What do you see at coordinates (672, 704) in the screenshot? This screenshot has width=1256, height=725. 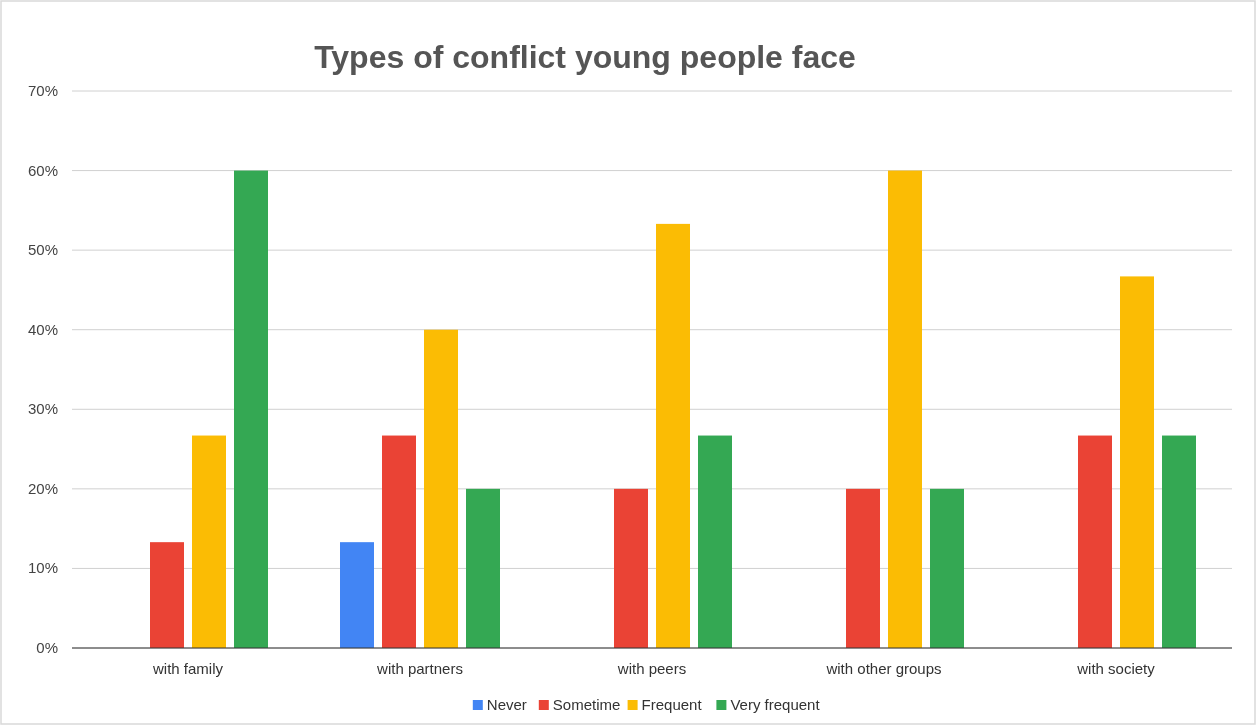 I see `legend-label: Frequent` at bounding box center [672, 704].